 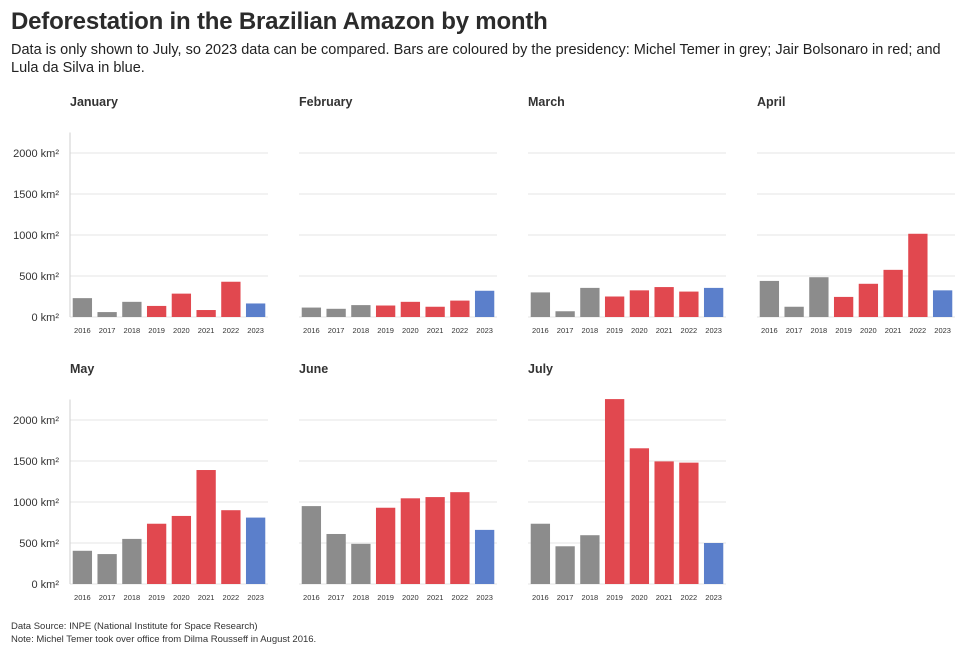 What do you see at coordinates (385, 311) in the screenshot?
I see `bar-february-2019` at bounding box center [385, 311].